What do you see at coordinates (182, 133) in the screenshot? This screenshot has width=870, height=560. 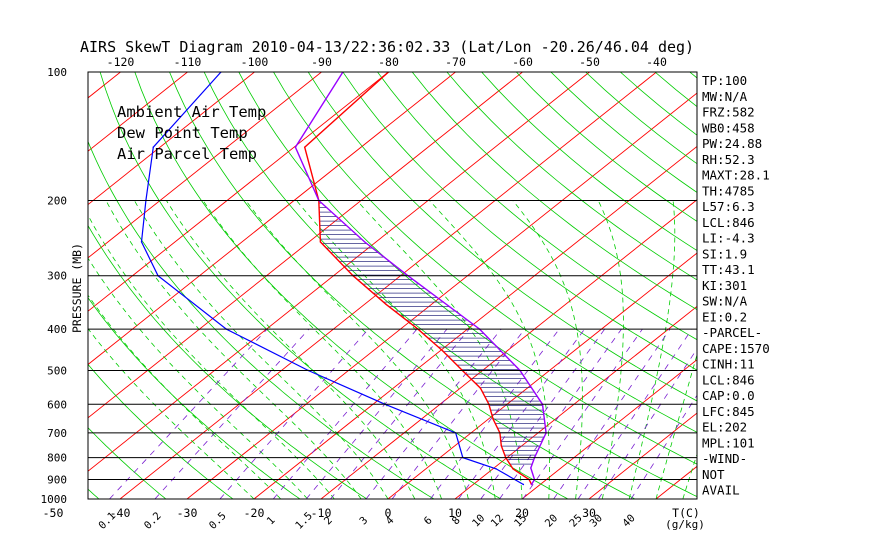 I see `legend-label: Dew Point Temp` at bounding box center [182, 133].